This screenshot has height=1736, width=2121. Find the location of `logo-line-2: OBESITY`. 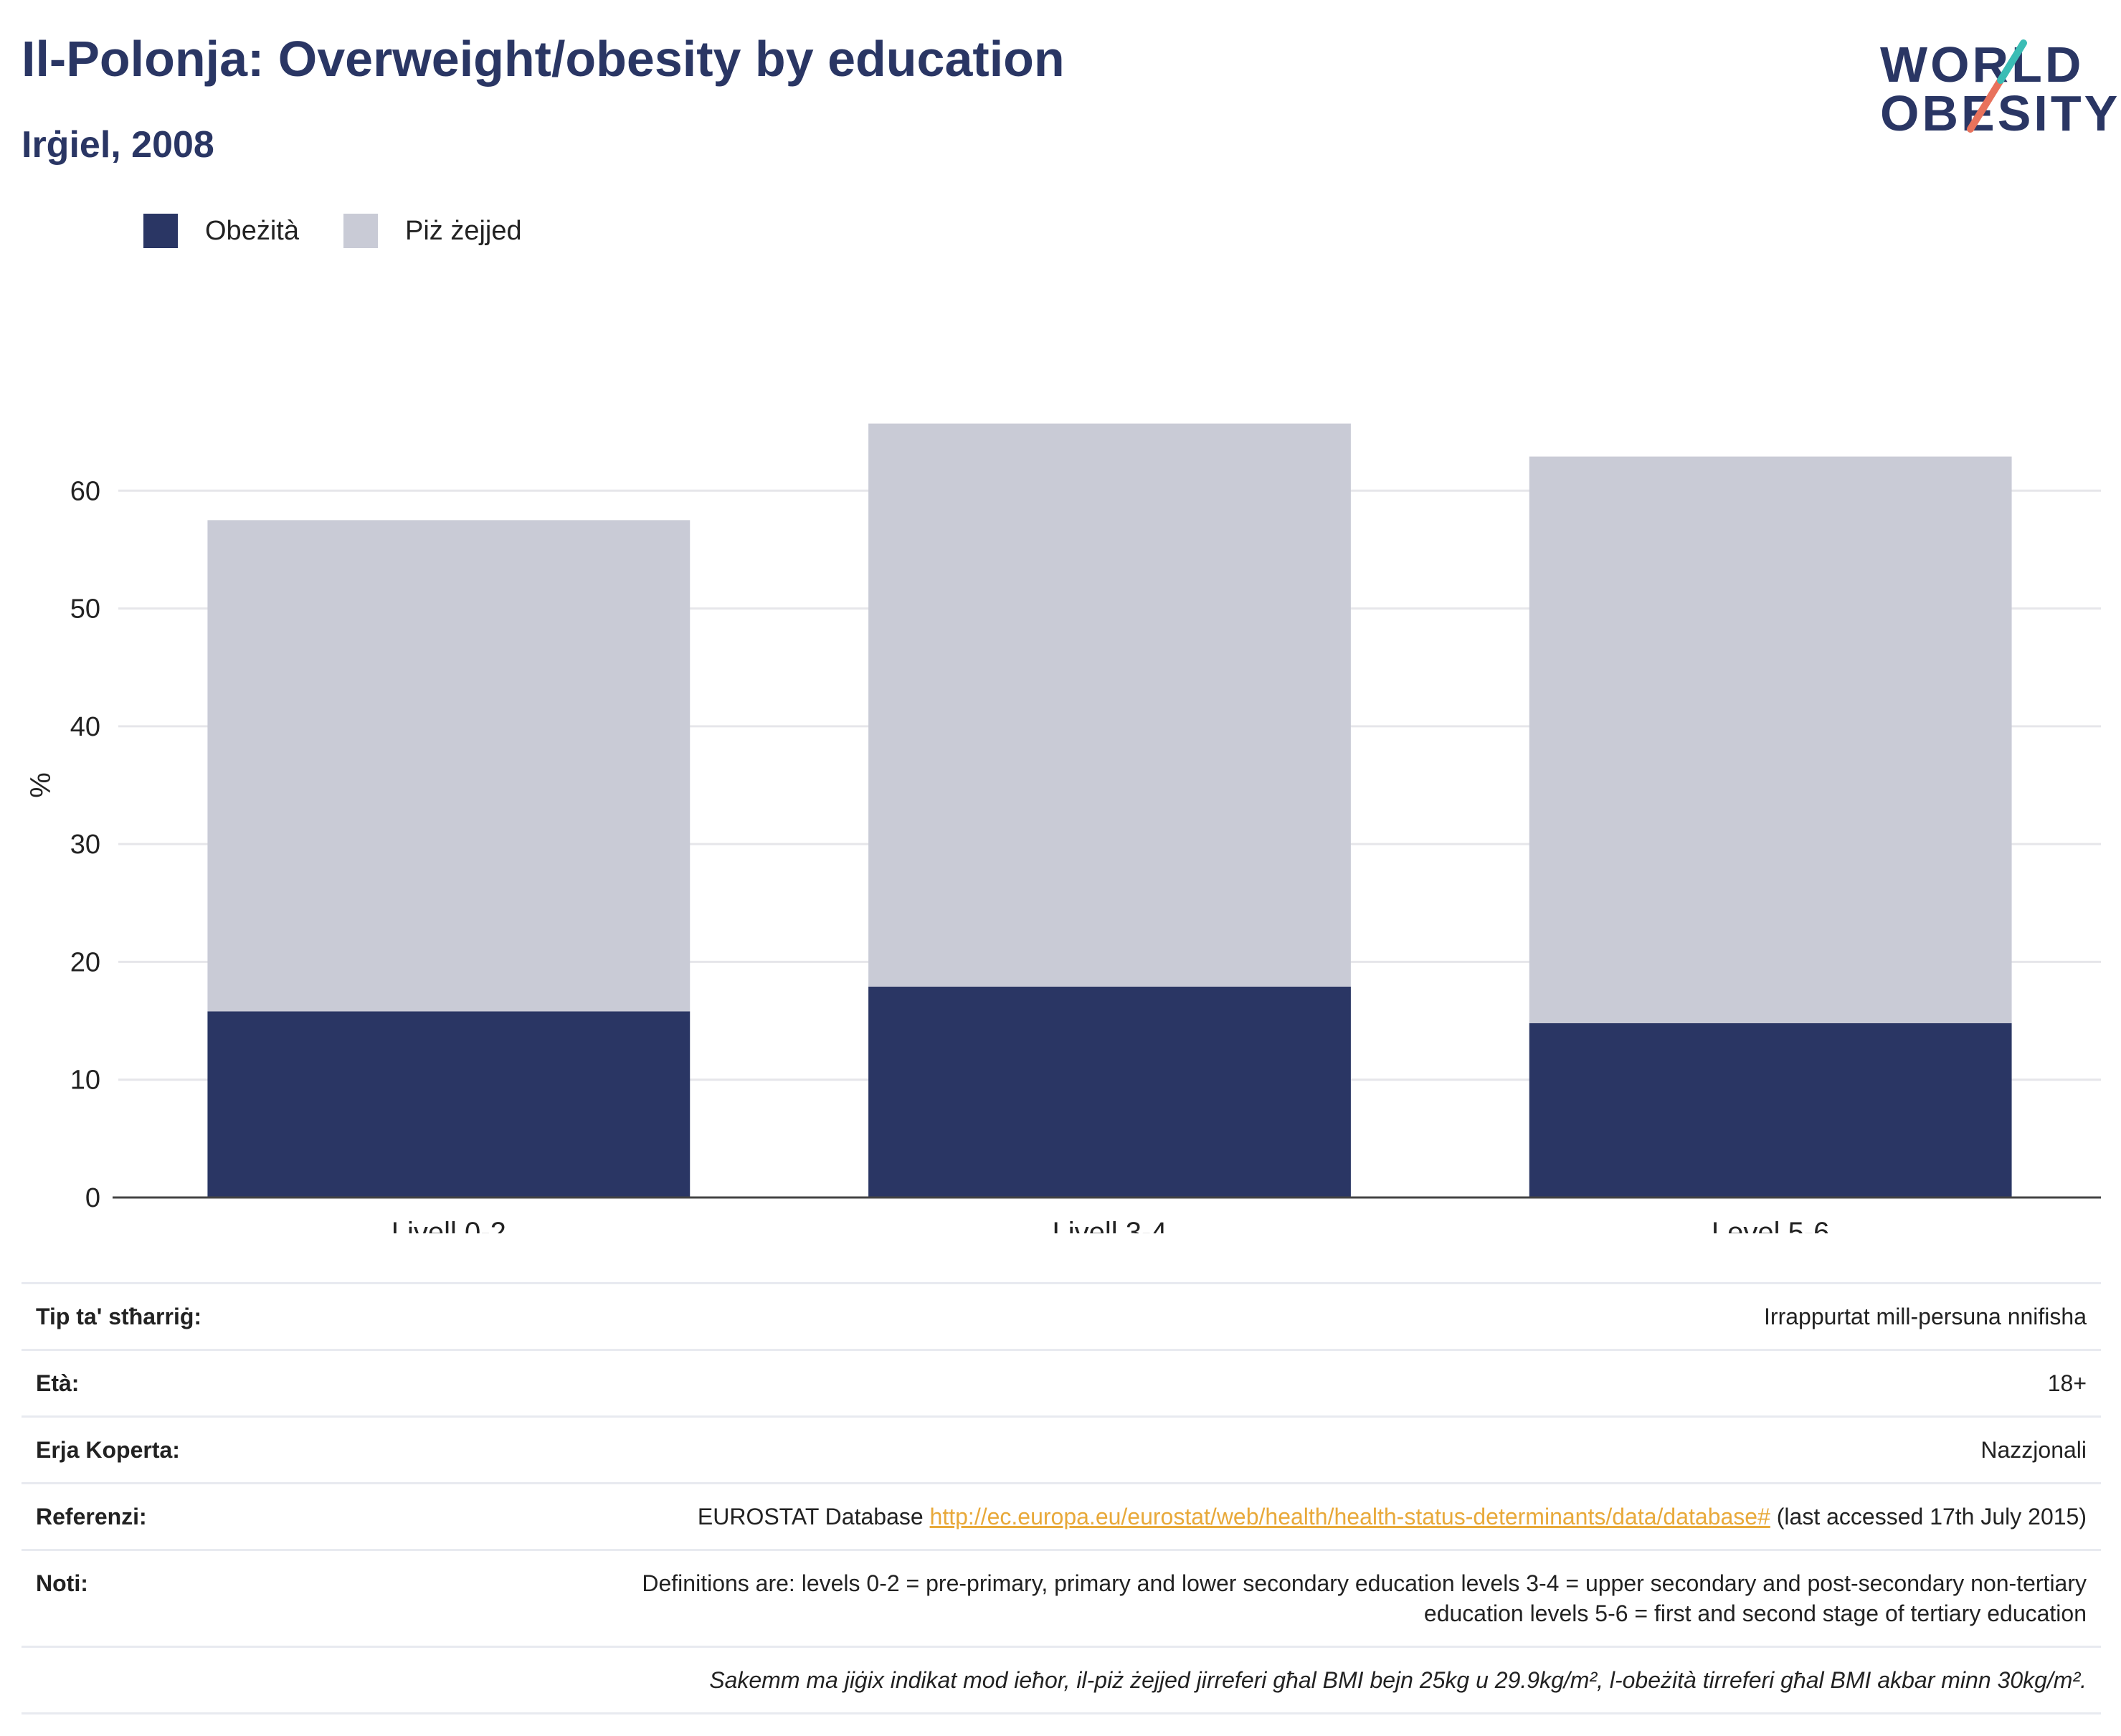

logo-line-2: OBESITY is located at coordinates (2000, 113).